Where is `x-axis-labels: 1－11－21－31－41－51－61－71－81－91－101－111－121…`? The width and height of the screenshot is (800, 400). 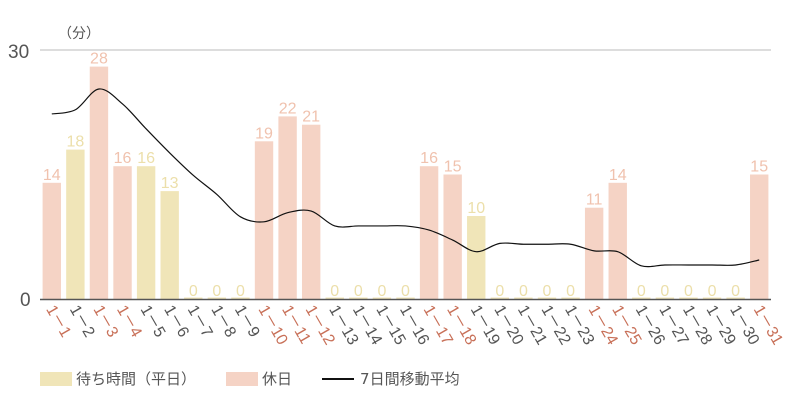
x-axis-labels: 1－11－21－31－41－51－61－71－81－91－101－111－121… is located at coordinates (414, 326).